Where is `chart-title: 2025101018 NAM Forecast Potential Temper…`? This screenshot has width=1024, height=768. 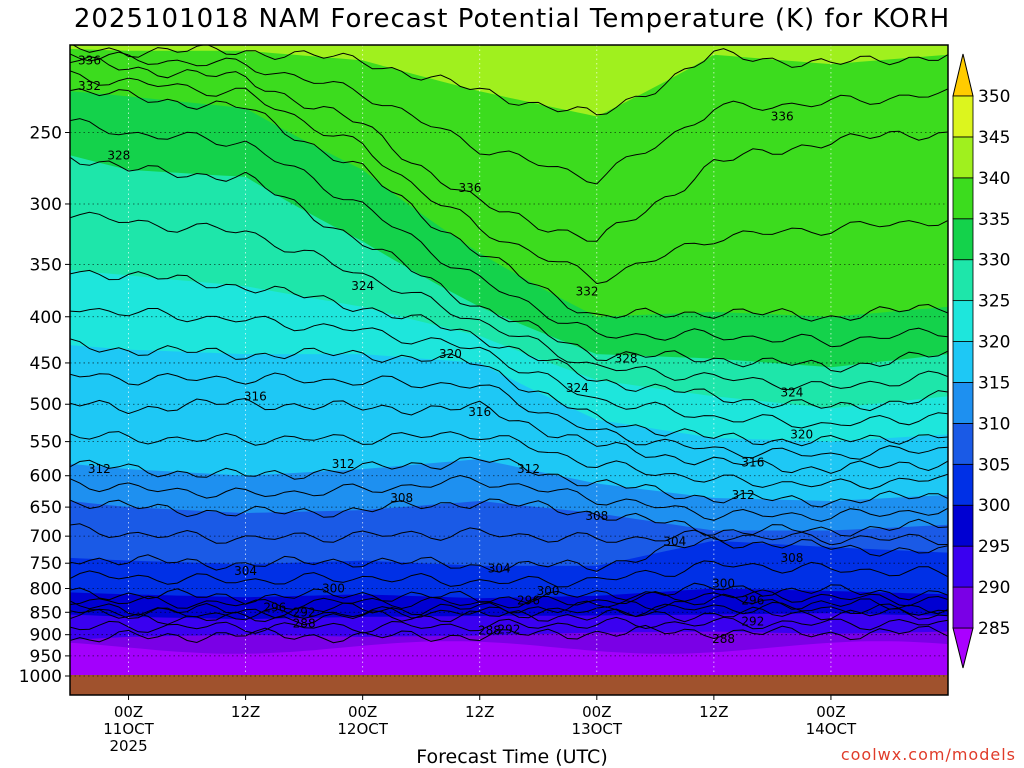
chart-title: 2025101018 NAM Forecast Potential Temper… is located at coordinates (512, 19).